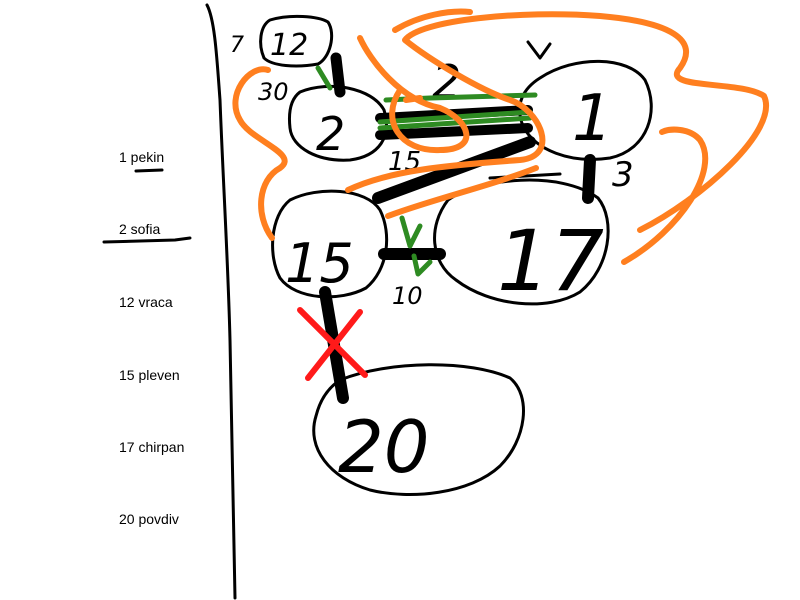 This screenshot has height=600, width=800. What do you see at coordinates (146, 302) in the screenshot?
I see `legend-item-vraca: 12 vraca` at bounding box center [146, 302].